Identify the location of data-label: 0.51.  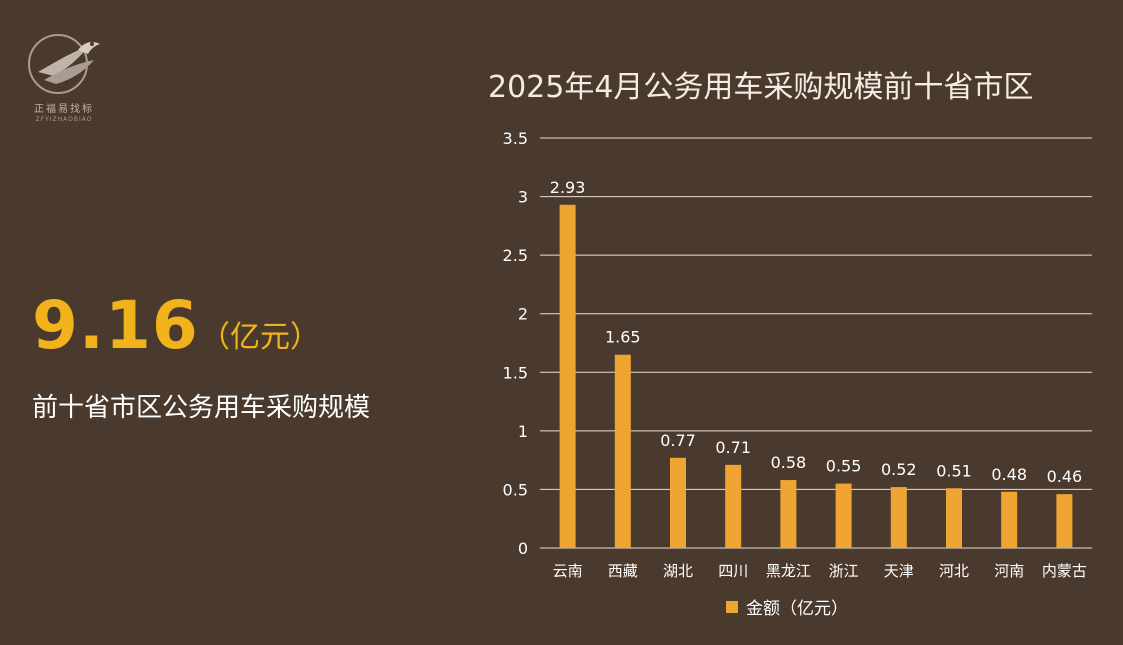
(954, 470).